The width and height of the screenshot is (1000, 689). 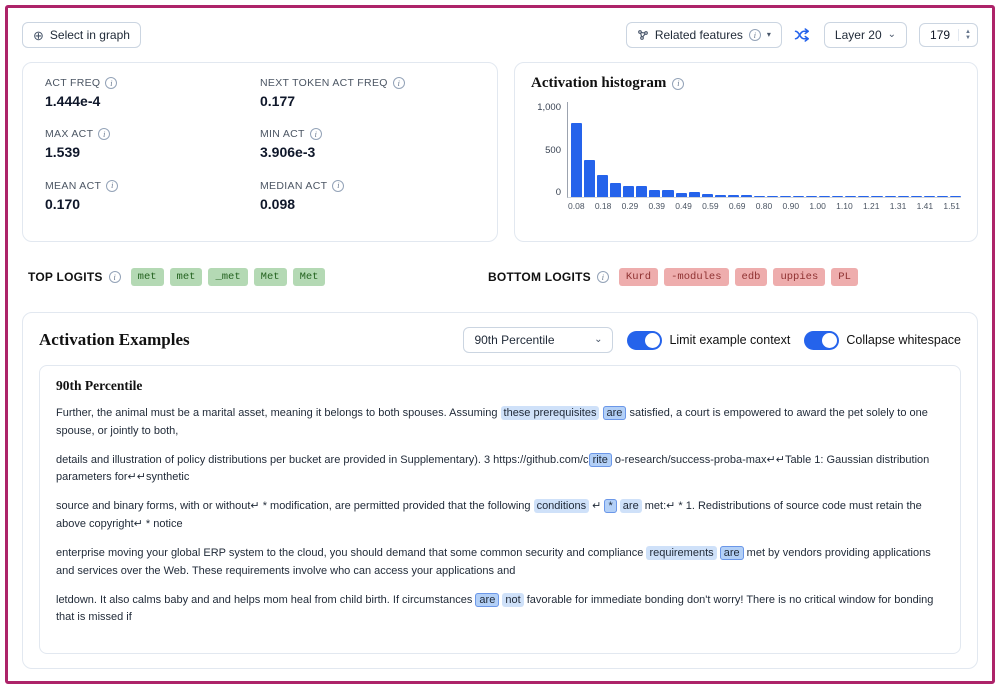 I want to click on top-logits-badges: met met _met Met Met, so click(x=228, y=277).